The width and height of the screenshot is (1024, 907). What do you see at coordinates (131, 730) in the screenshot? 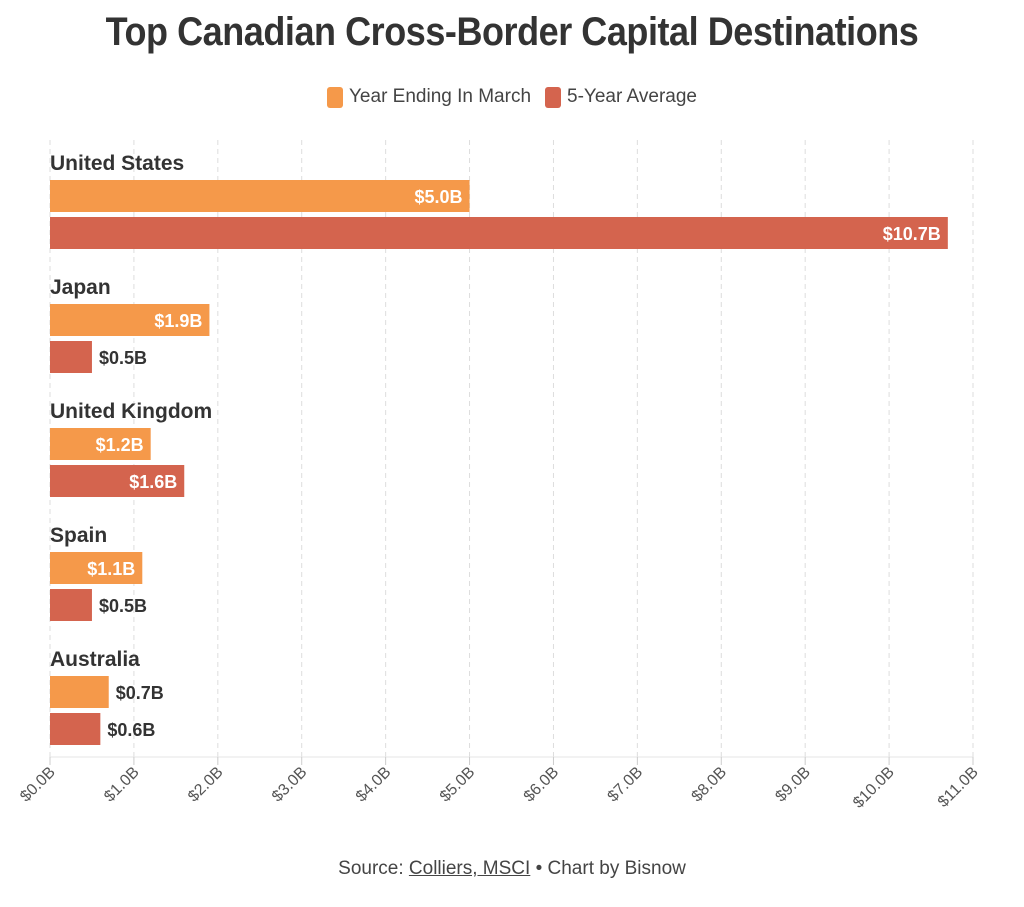
I see `data-label: $0.6B` at bounding box center [131, 730].